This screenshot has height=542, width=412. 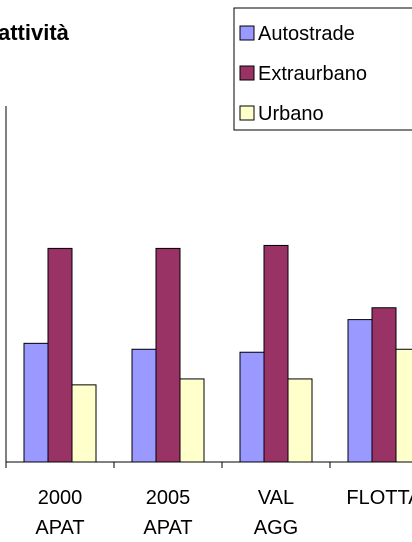 What do you see at coordinates (306, 34) in the screenshot?
I see `legend-label-autostrade: Autostrade` at bounding box center [306, 34].